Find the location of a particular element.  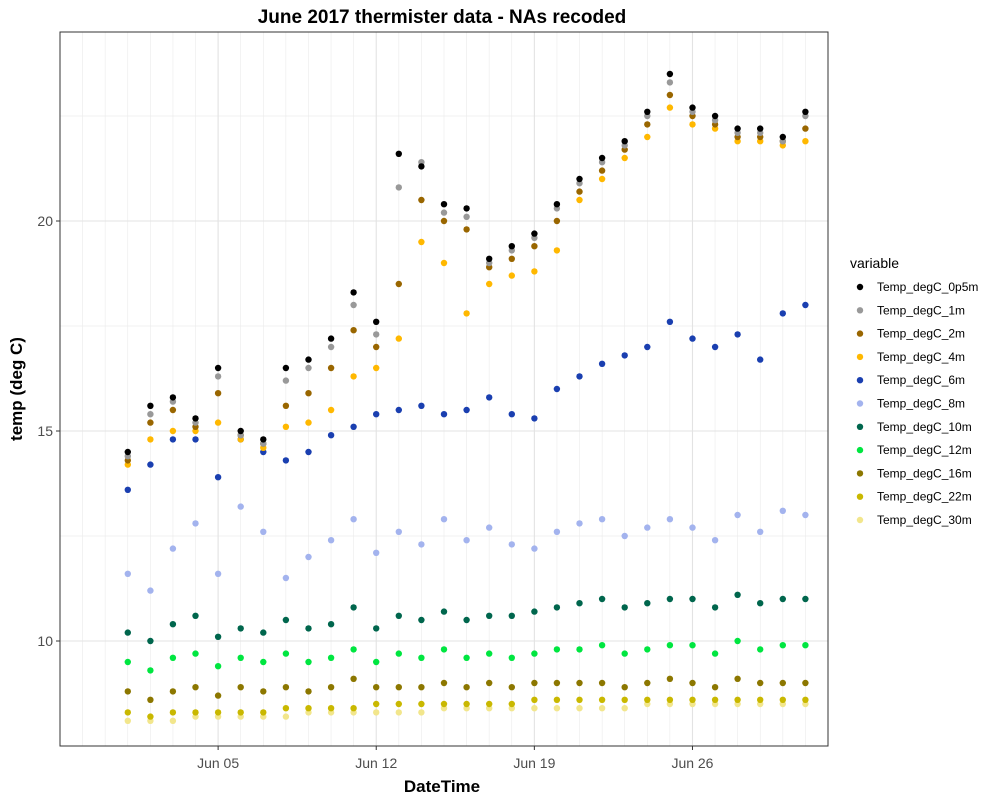

legend-label: Temp_degC_30m is located at coordinates (924, 520).